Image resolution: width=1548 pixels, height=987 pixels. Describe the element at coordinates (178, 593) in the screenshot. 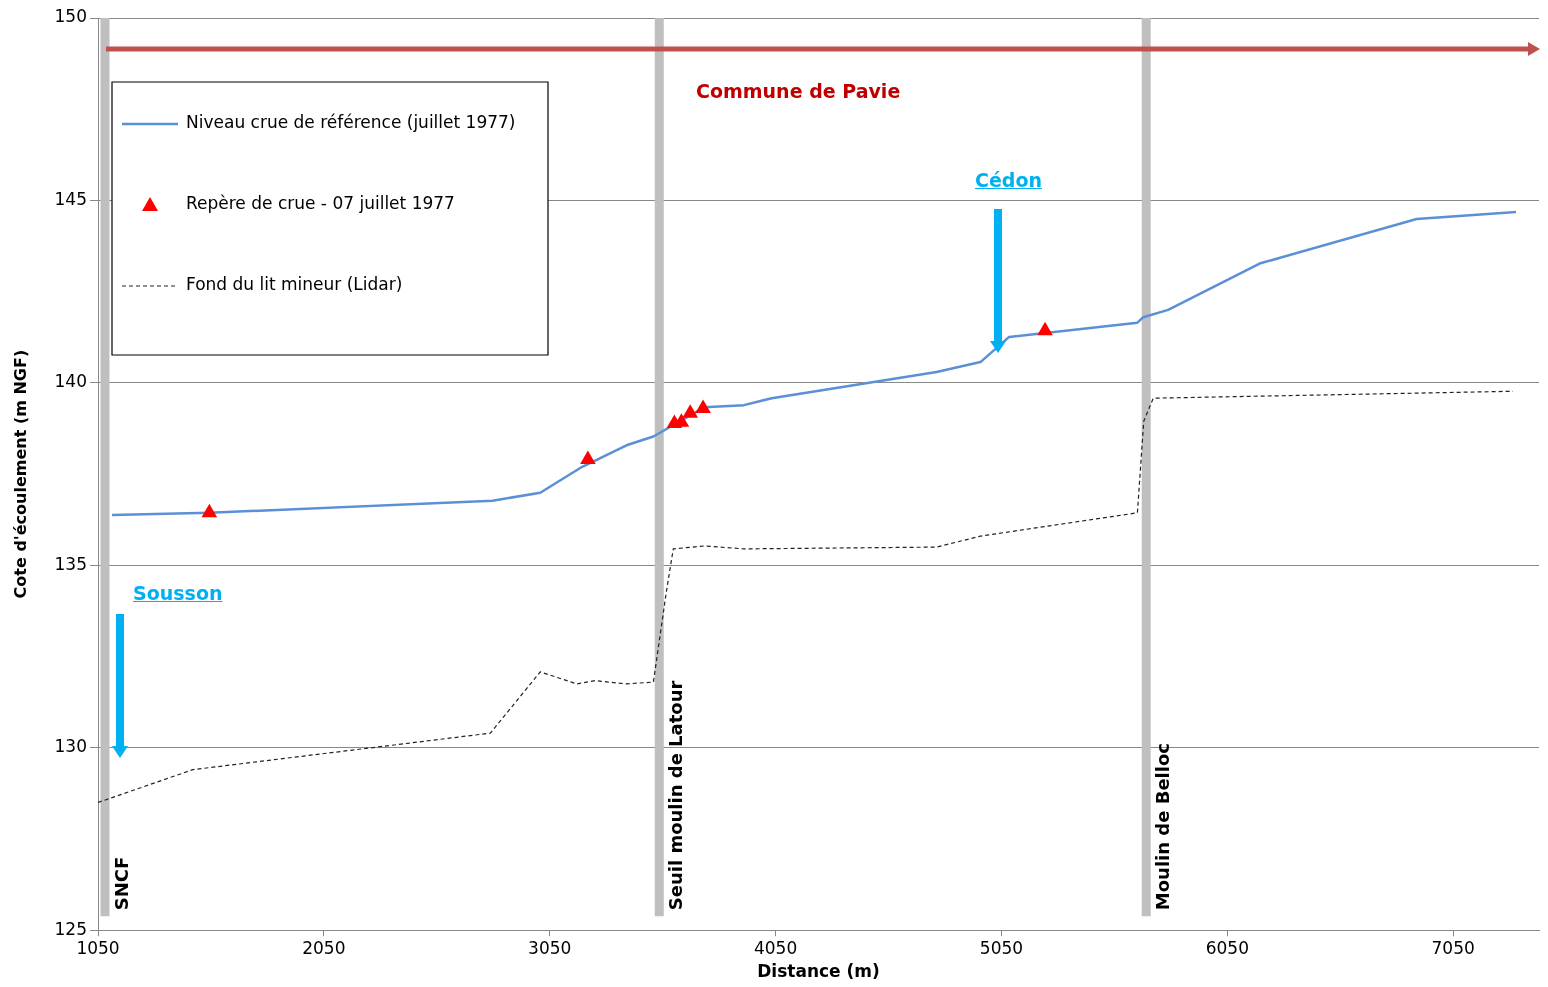

I see `annotation: Sousson` at that location.